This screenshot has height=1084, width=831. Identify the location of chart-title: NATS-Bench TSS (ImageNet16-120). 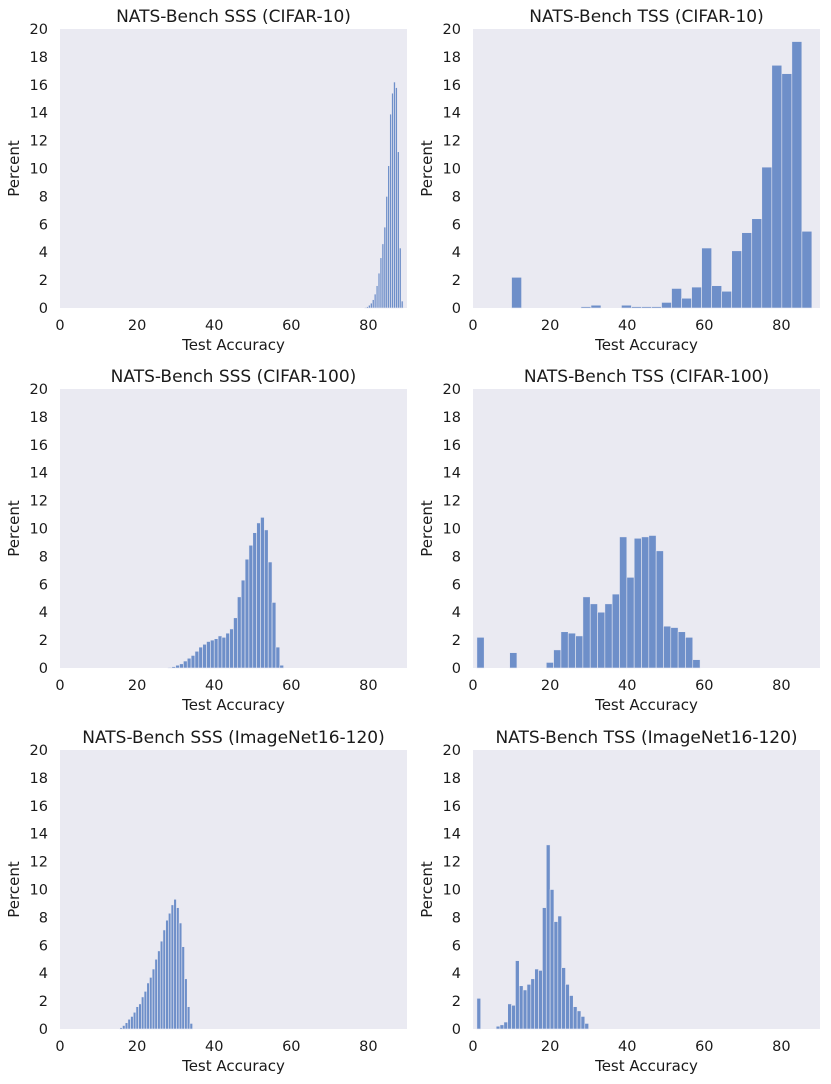
(646, 738).